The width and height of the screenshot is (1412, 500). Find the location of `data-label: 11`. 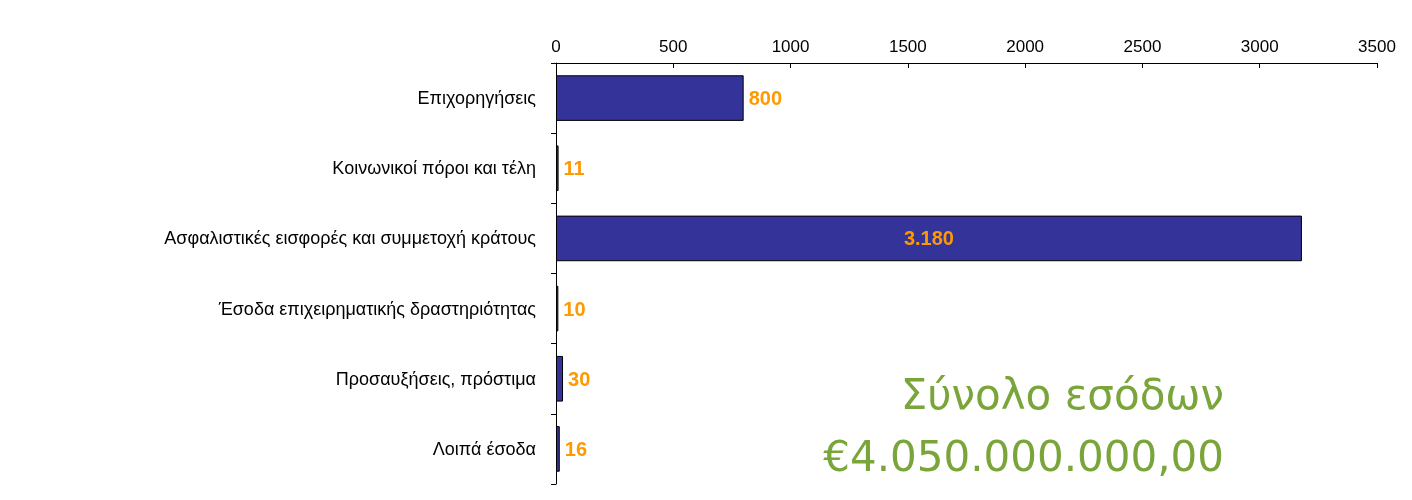

data-label: 11 is located at coordinates (574, 168).